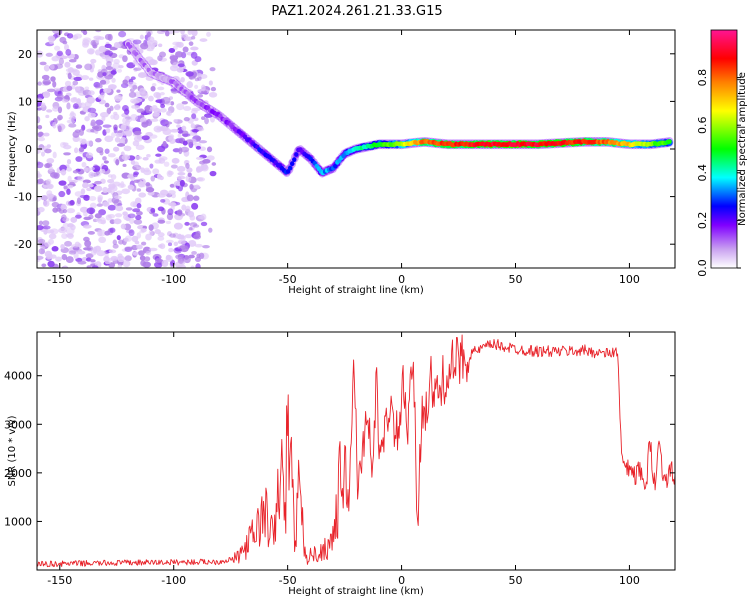  Describe the element at coordinates (59, 580) in the screenshot. I see `snr-x-tick-label: -150` at that location.